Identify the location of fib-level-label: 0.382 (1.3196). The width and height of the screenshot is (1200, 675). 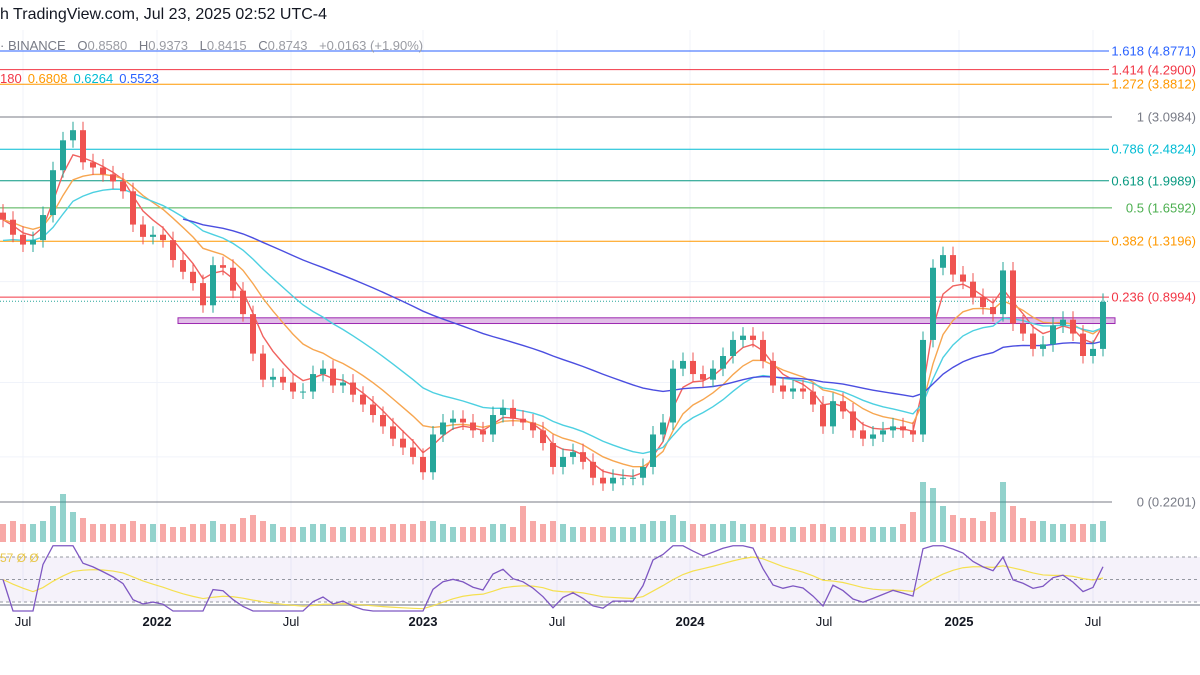
(1152, 241).